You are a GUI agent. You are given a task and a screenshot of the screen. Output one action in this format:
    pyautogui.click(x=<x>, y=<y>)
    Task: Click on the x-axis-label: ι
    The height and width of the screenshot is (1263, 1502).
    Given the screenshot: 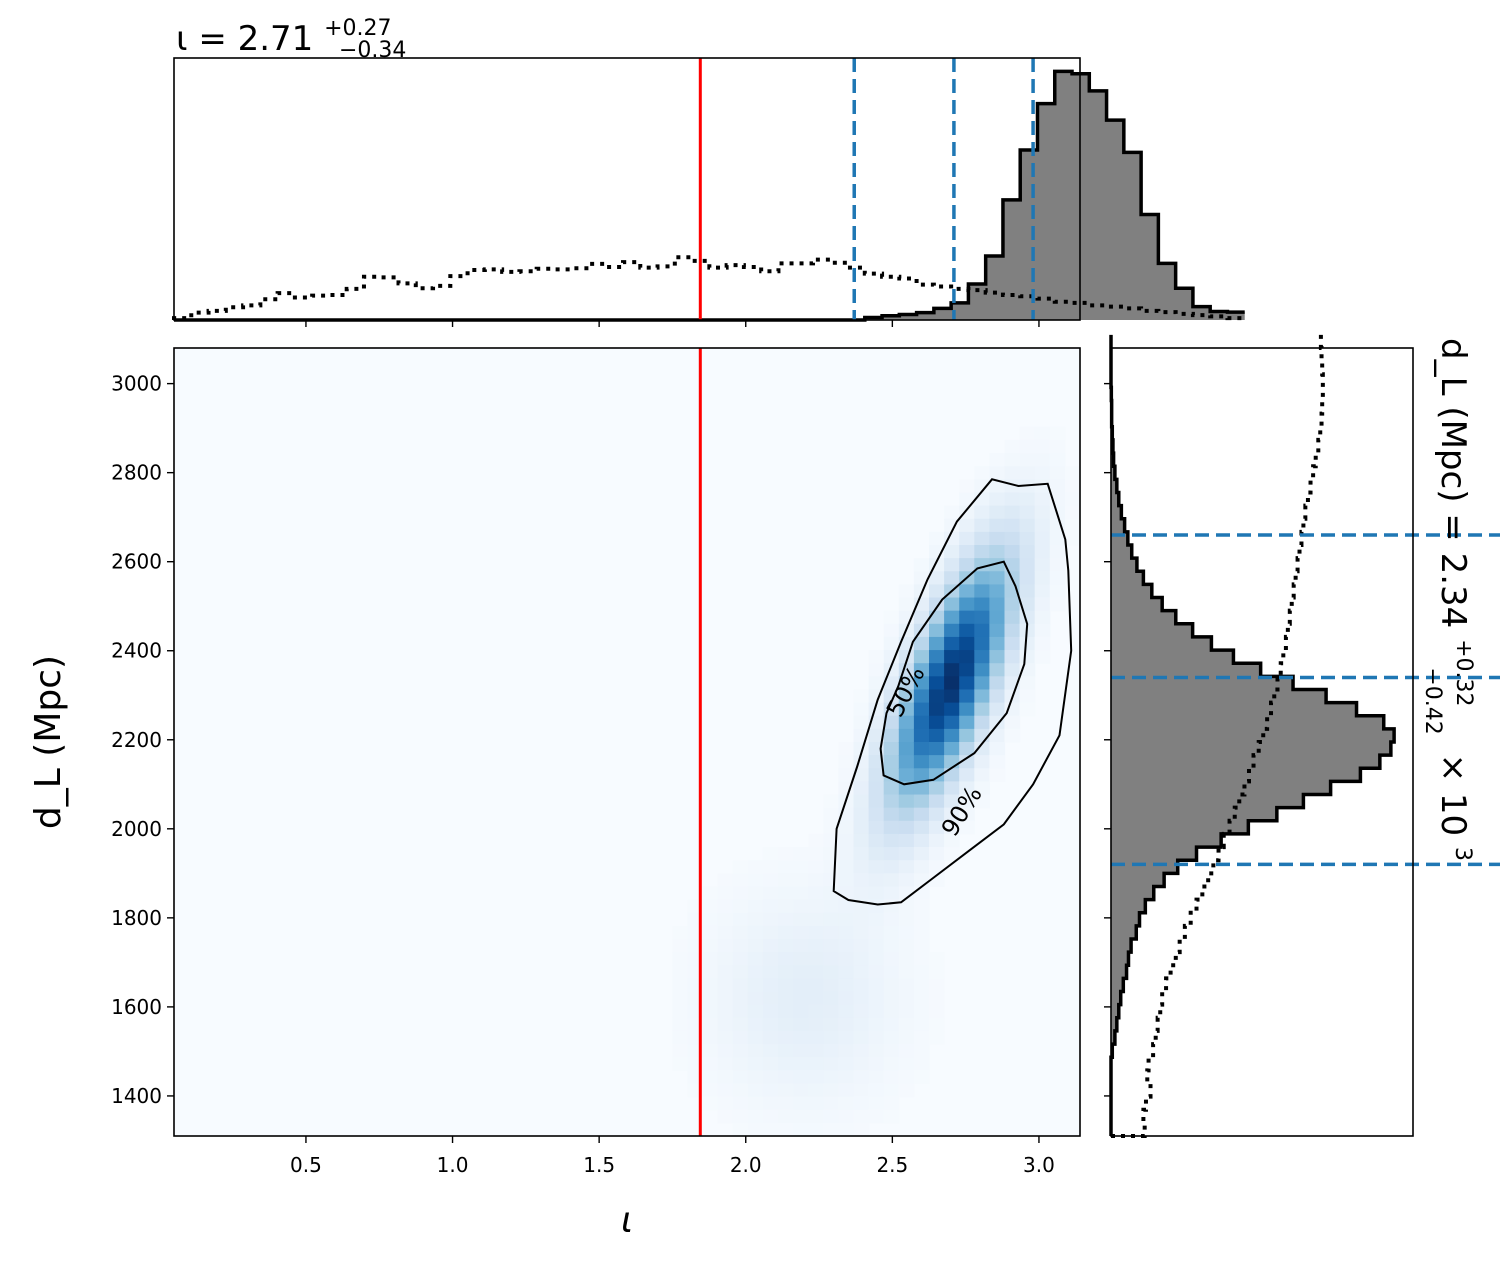 What is the action you would take?
    pyautogui.click(x=627, y=1220)
    